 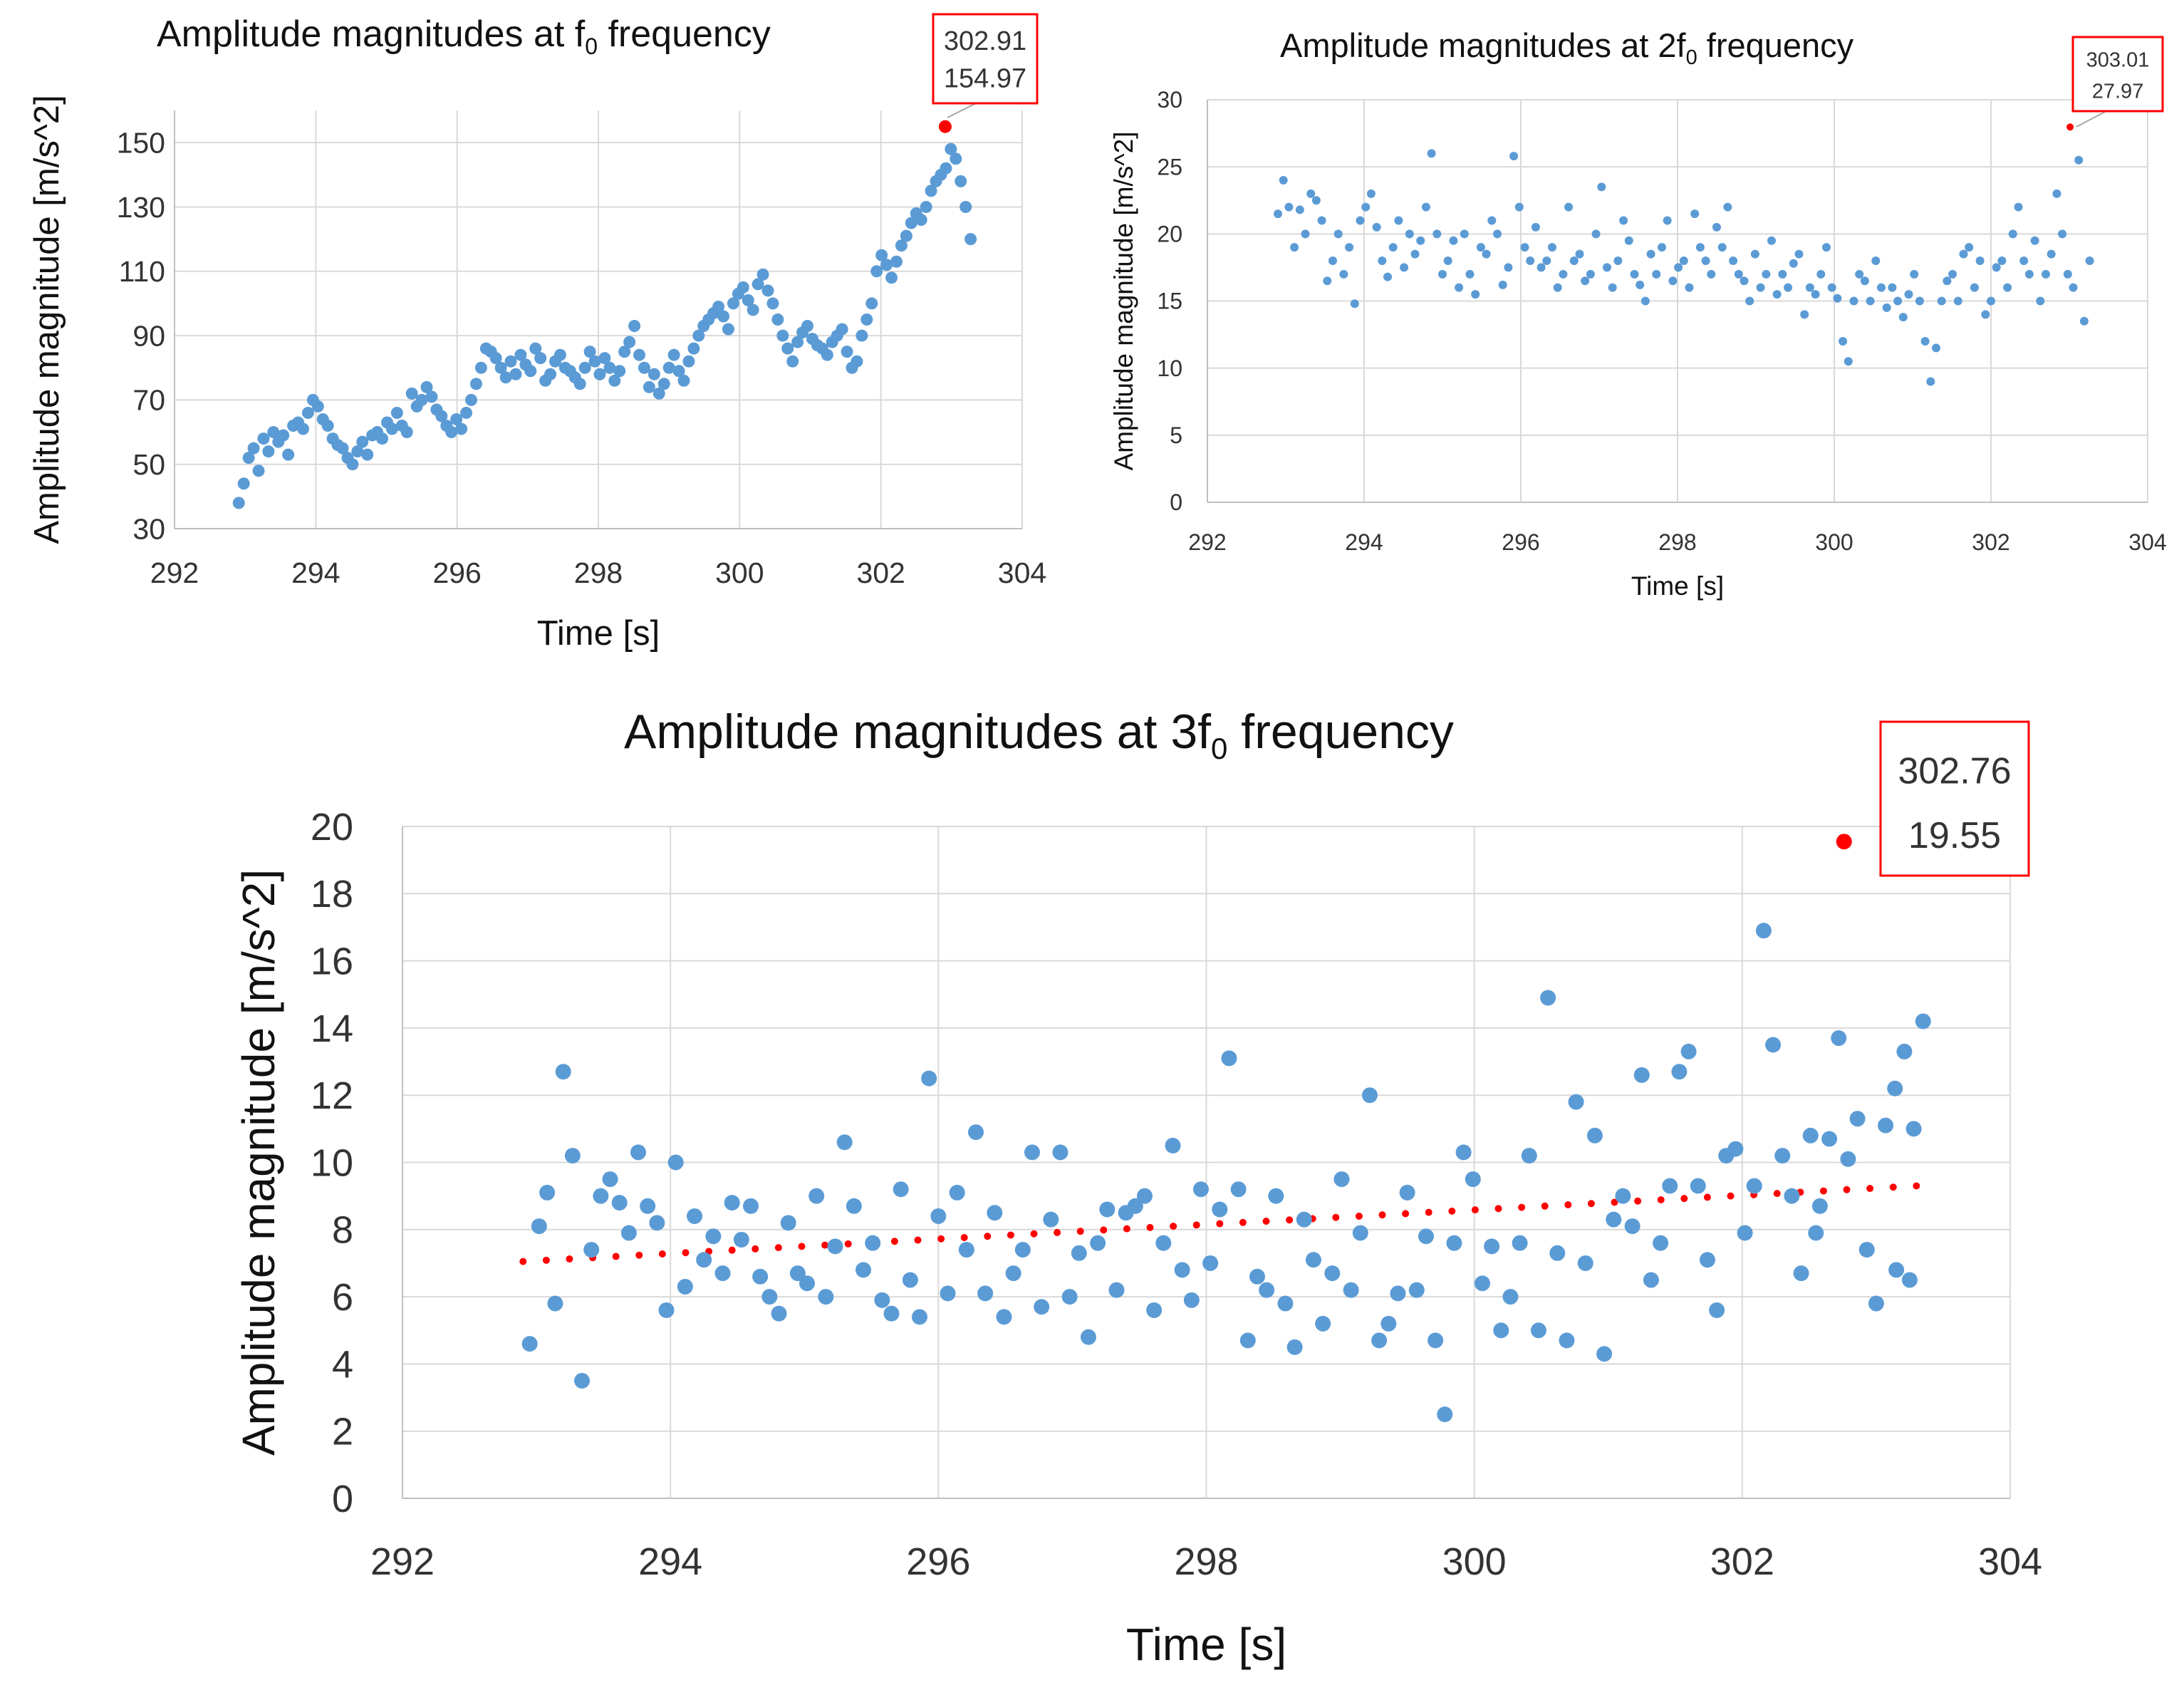 I want to click on callout-y-value: 154.97, so click(x=985, y=79).